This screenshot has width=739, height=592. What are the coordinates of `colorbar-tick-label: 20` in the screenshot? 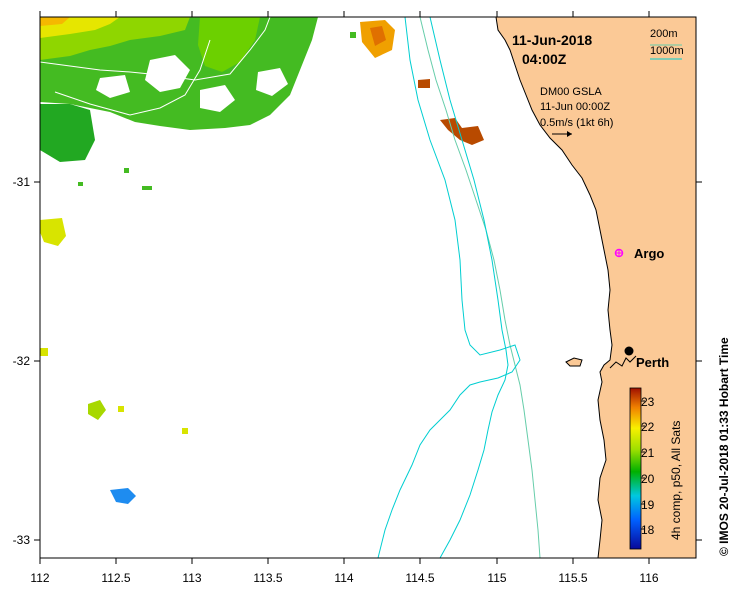 It's located at (648, 479).